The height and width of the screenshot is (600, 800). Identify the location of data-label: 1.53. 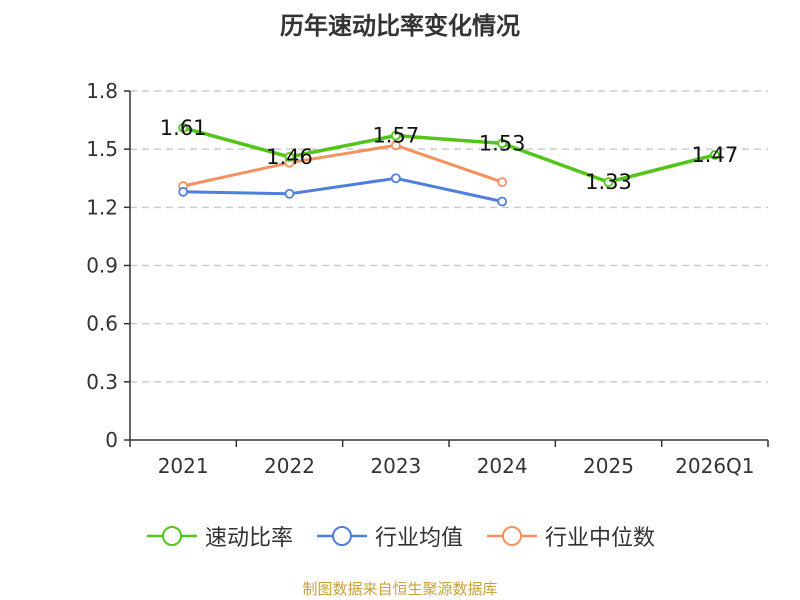
(502, 143).